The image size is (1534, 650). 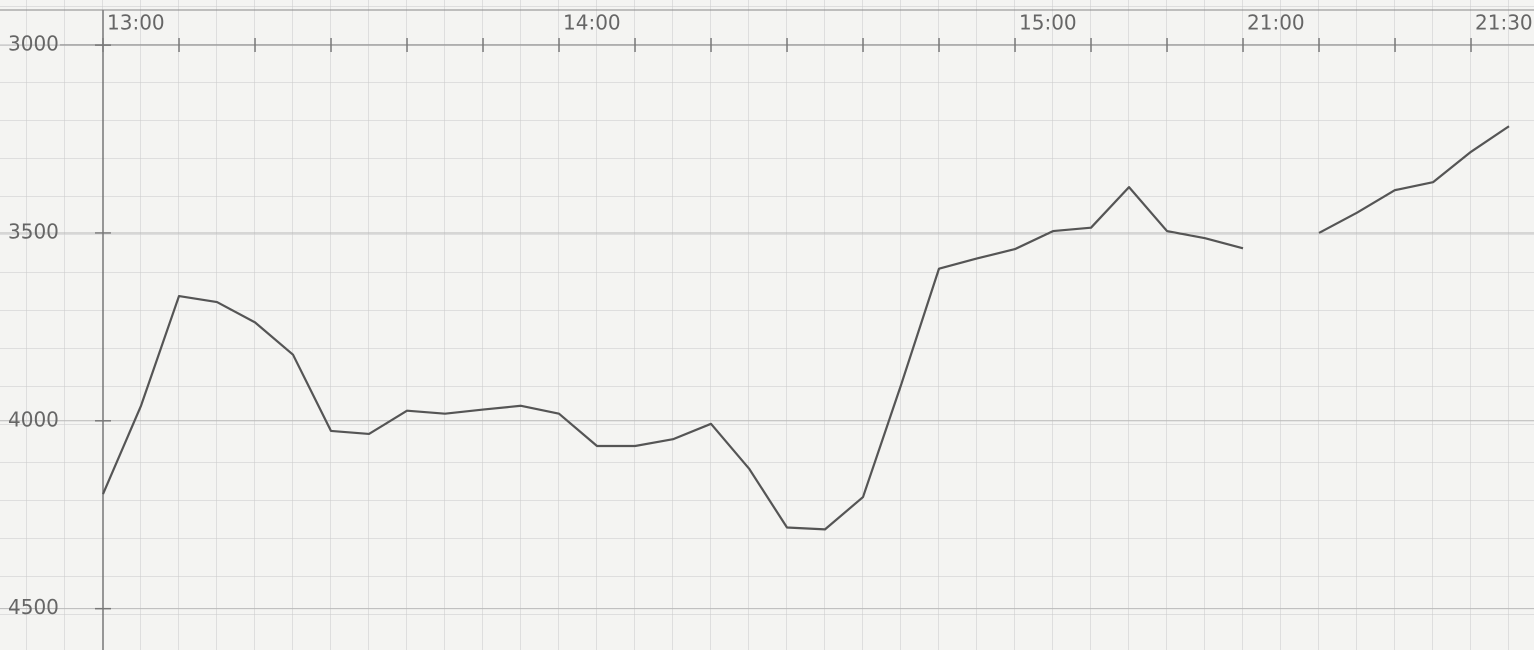 I want to click on y-tick-label: 4000, so click(x=33, y=419).